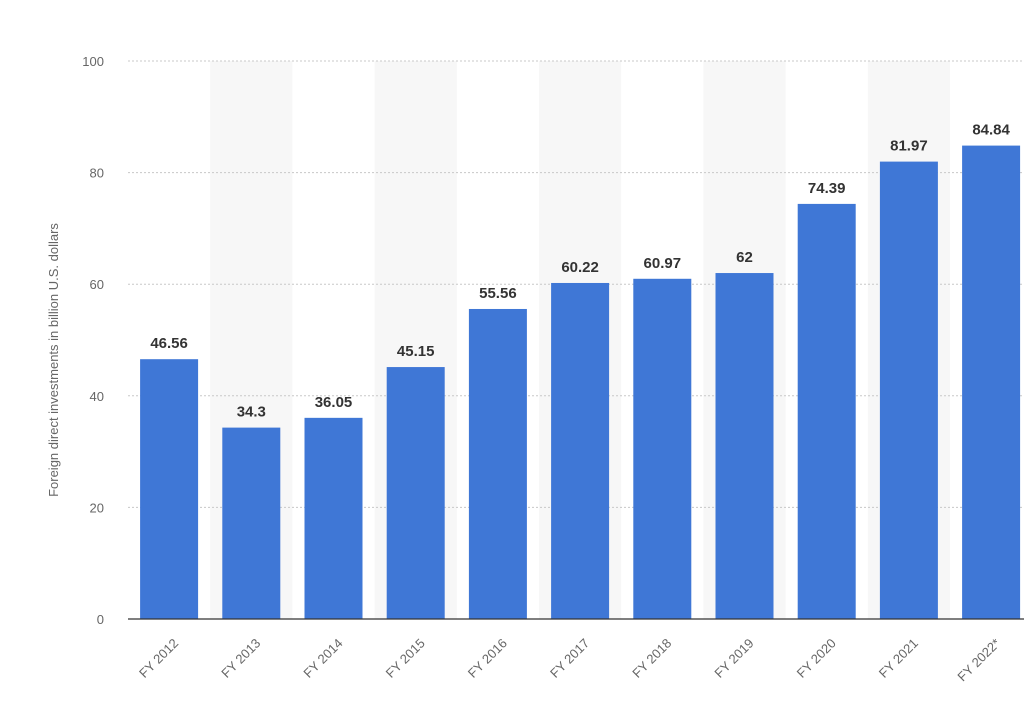 The image size is (1024, 708). Describe the element at coordinates (487, 658) in the screenshot. I see `x-tick-label: FY 2016` at that location.